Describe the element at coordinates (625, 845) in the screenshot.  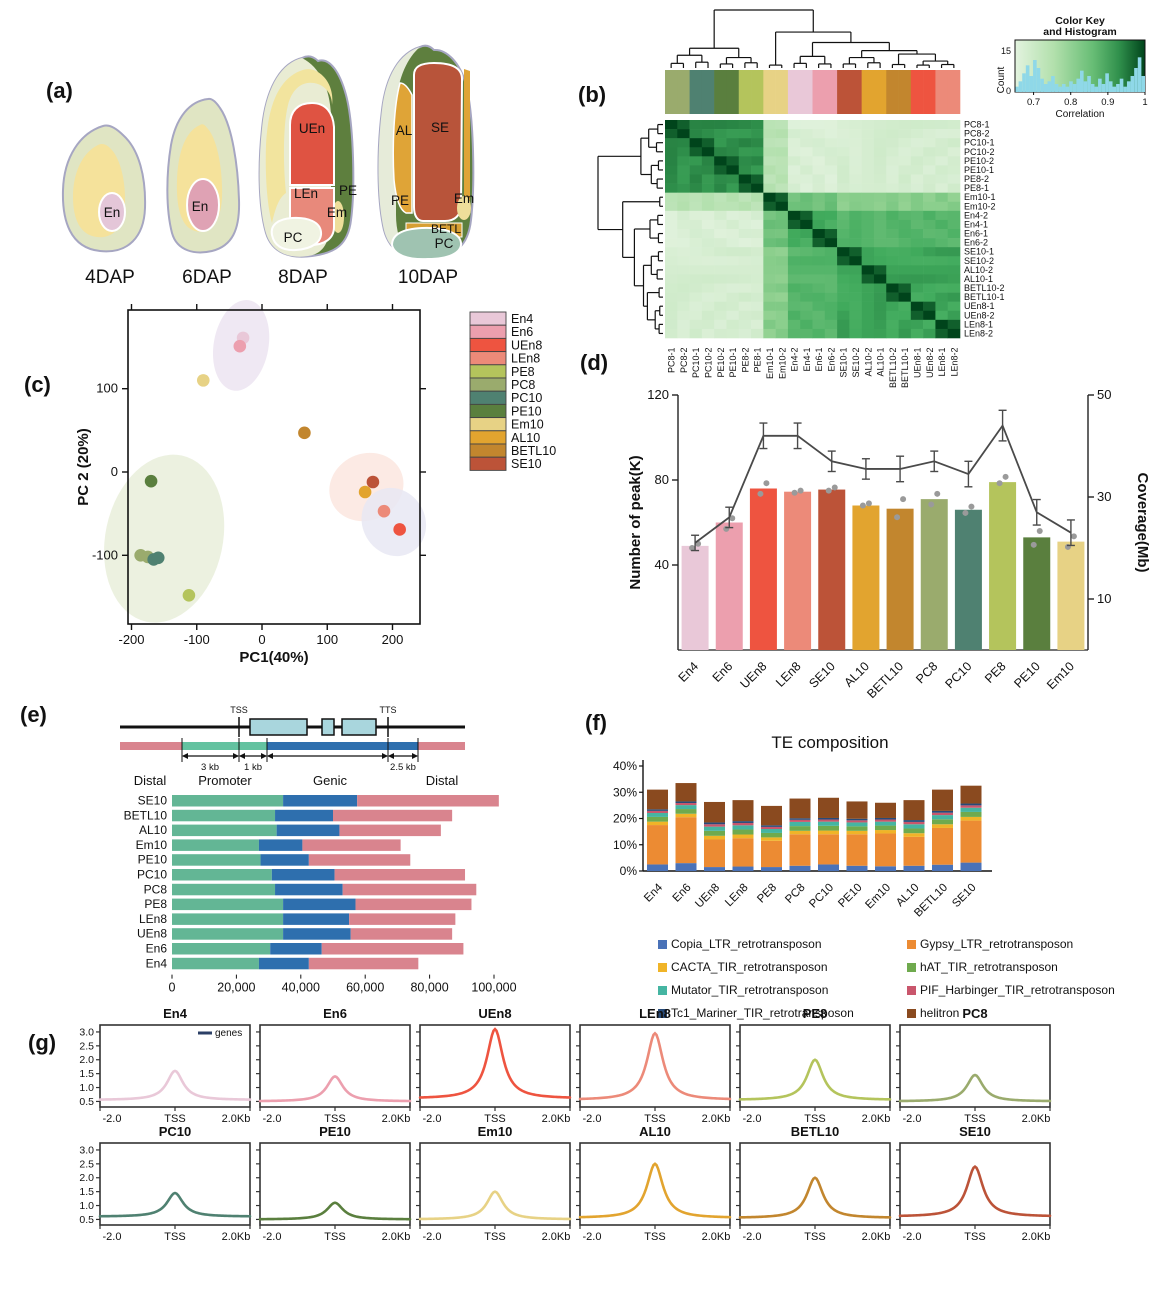
I see `y-tick: 10%` at that location.